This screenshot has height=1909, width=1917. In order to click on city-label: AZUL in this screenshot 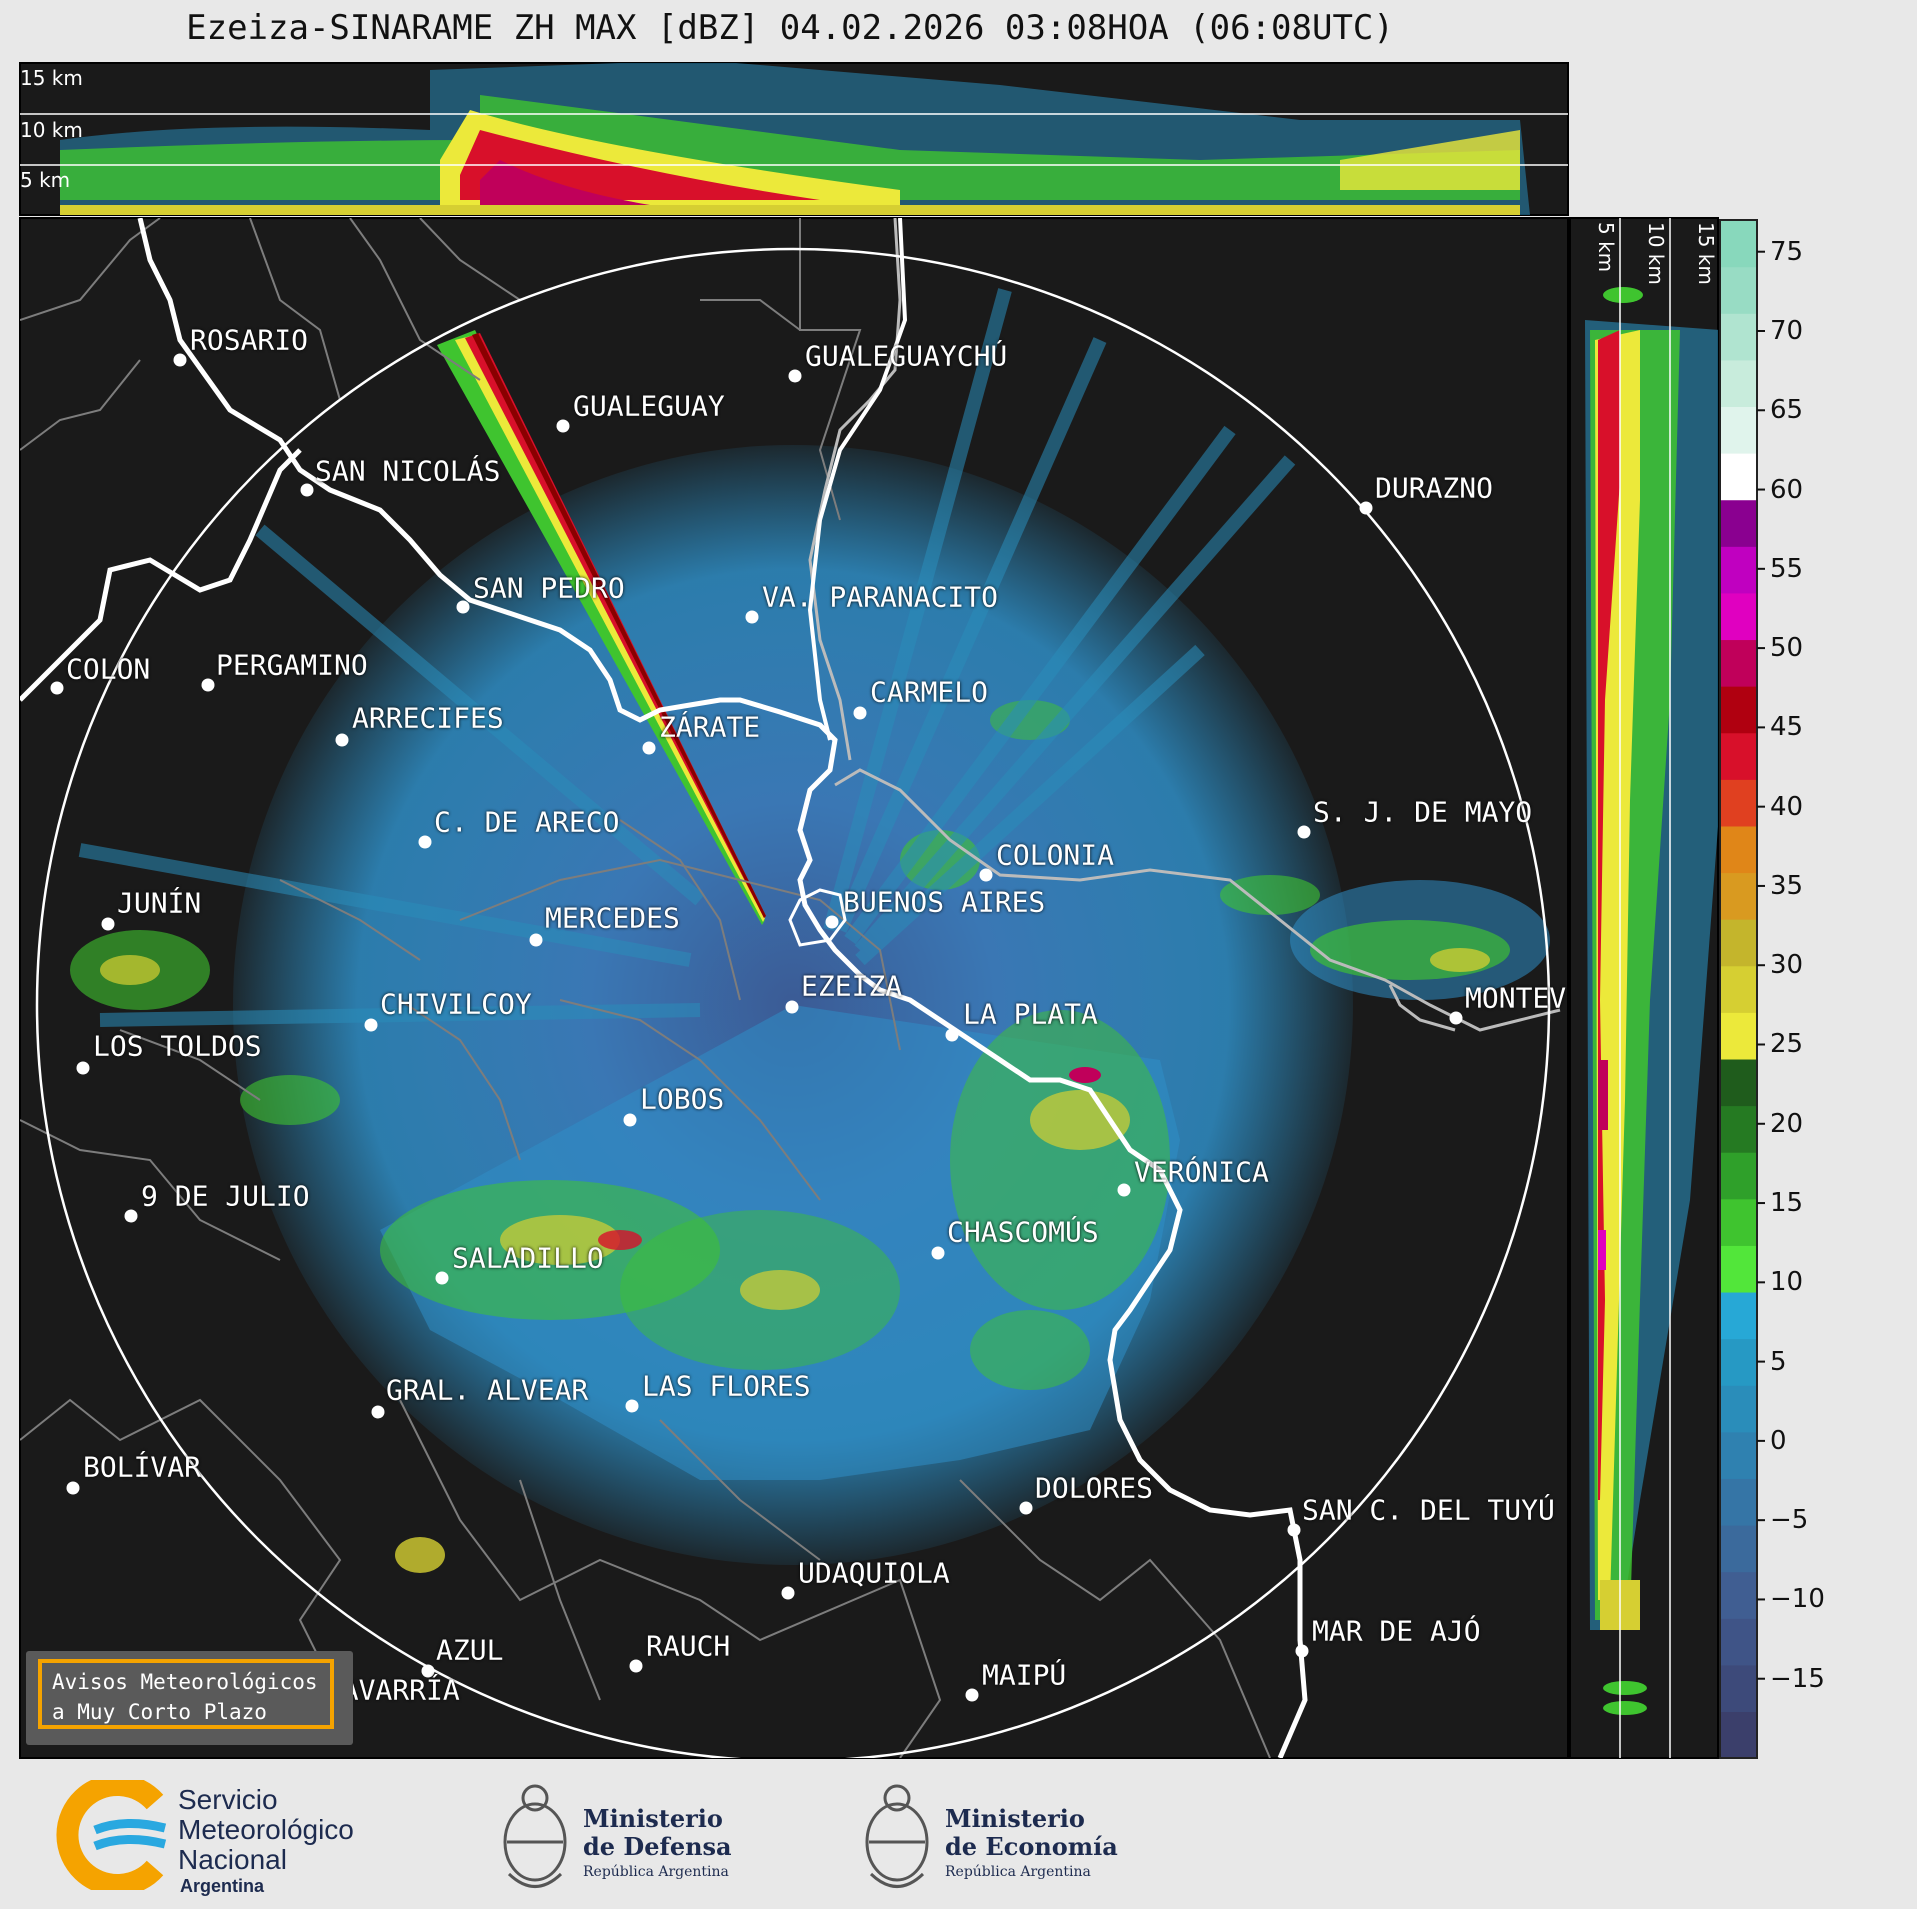, I will do `click(470, 1650)`.